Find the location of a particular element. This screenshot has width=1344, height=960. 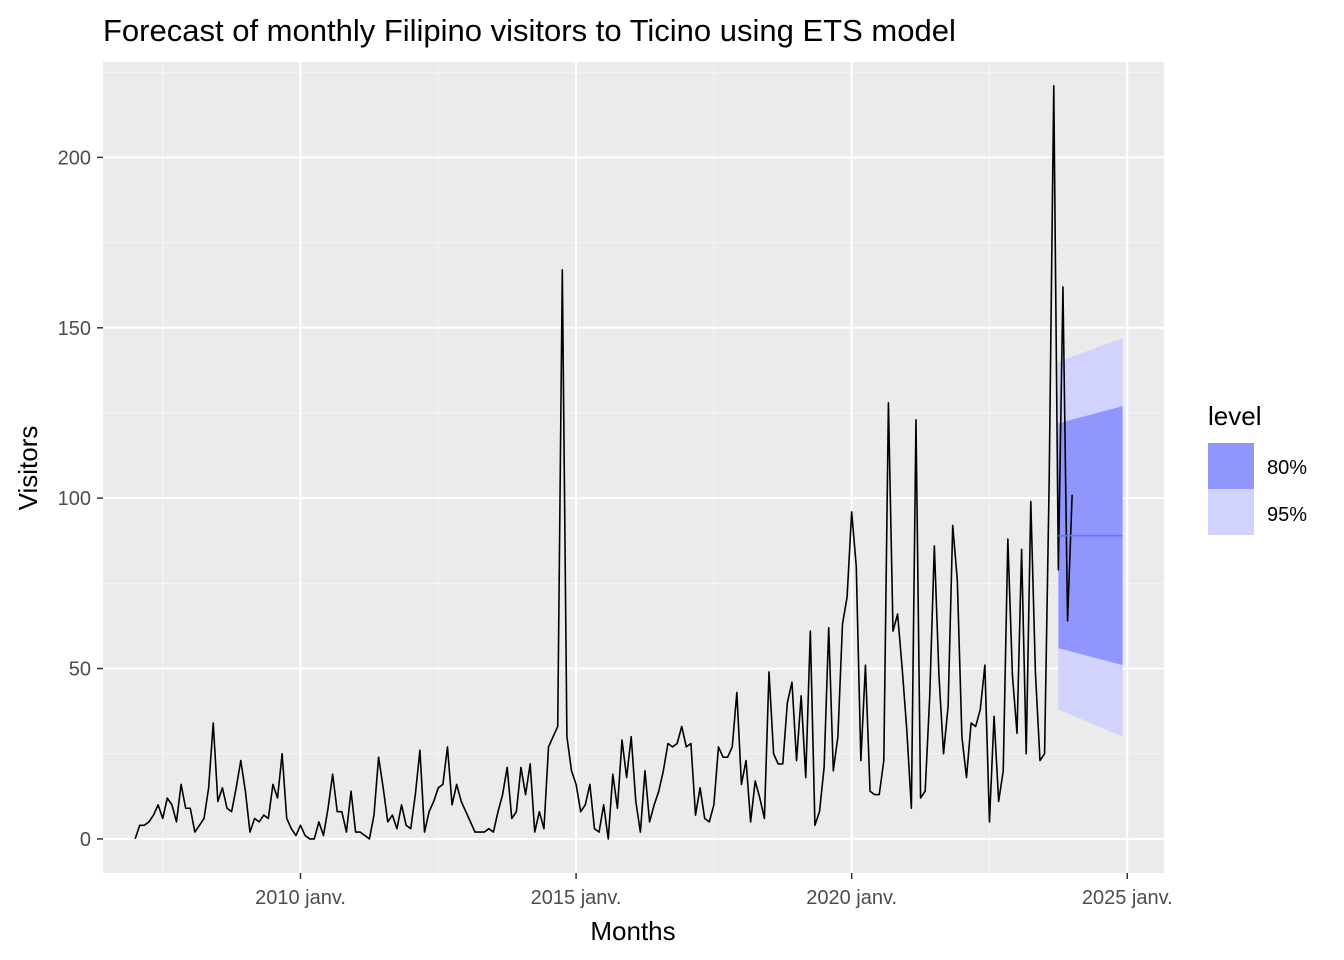

y-axis: 0 50 100 150 200 is located at coordinates (80, 499).